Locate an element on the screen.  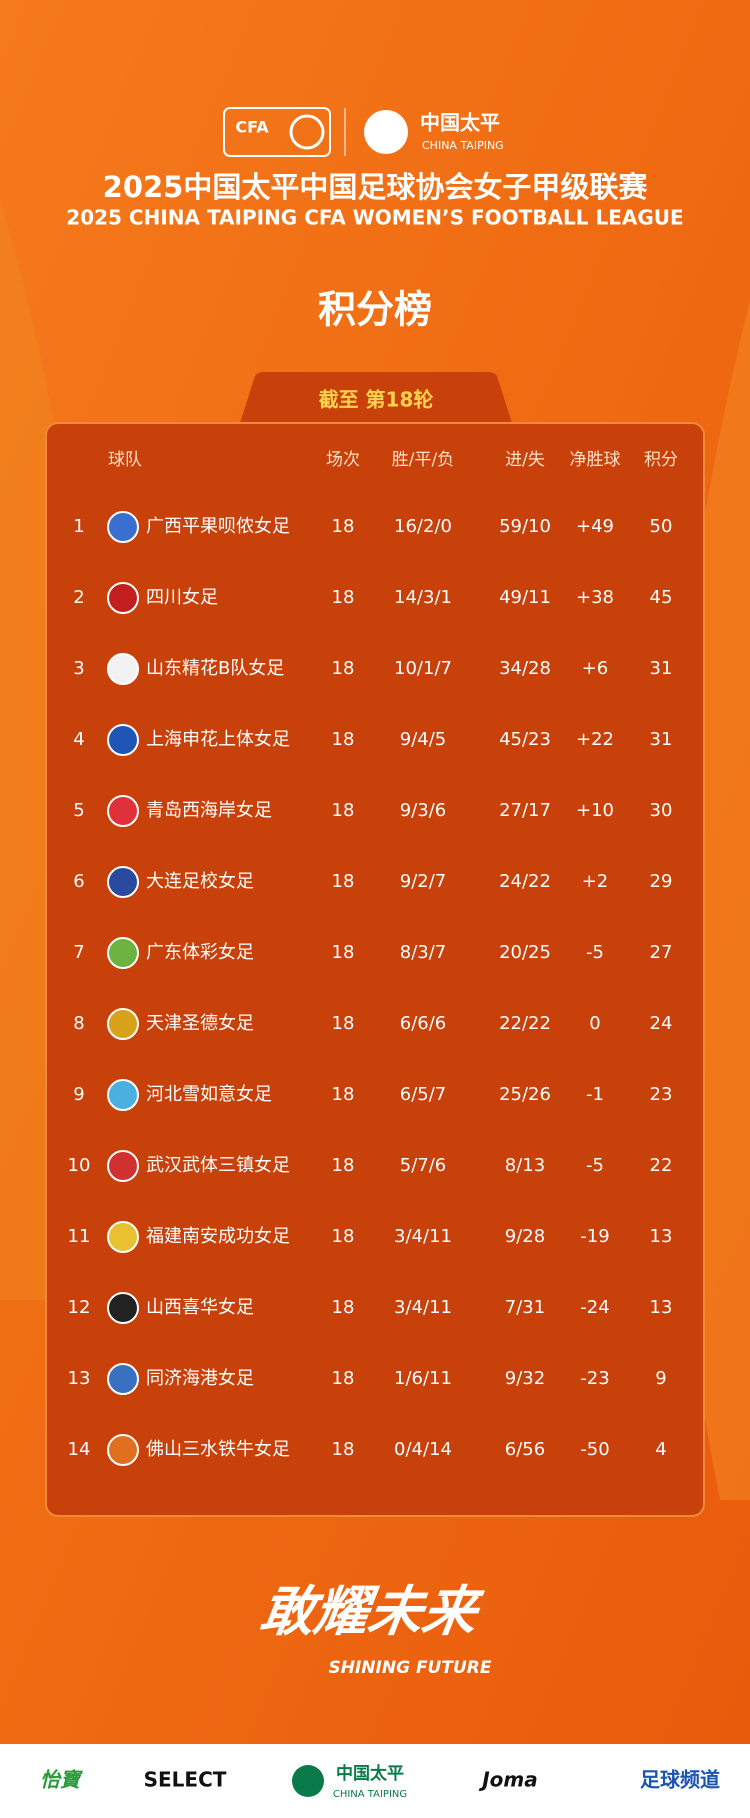
record: 9/3/6 is located at coordinates (423, 810).